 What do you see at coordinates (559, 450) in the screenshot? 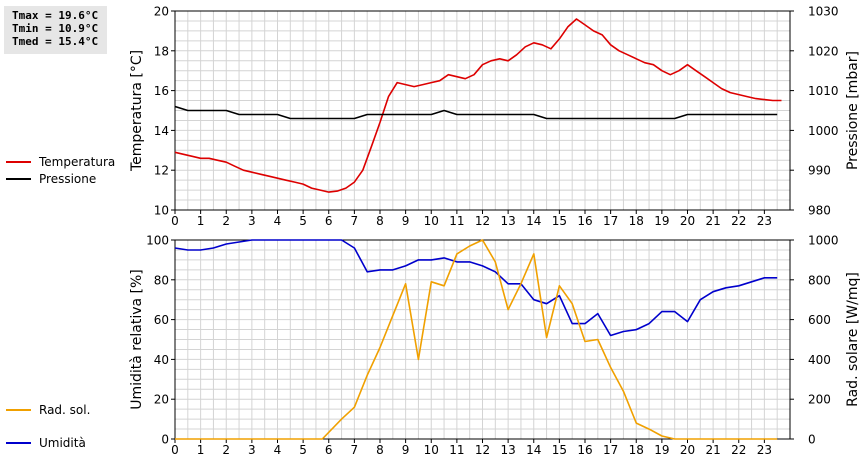
I see `bottom-x-tick-label: 15` at bounding box center [559, 450].